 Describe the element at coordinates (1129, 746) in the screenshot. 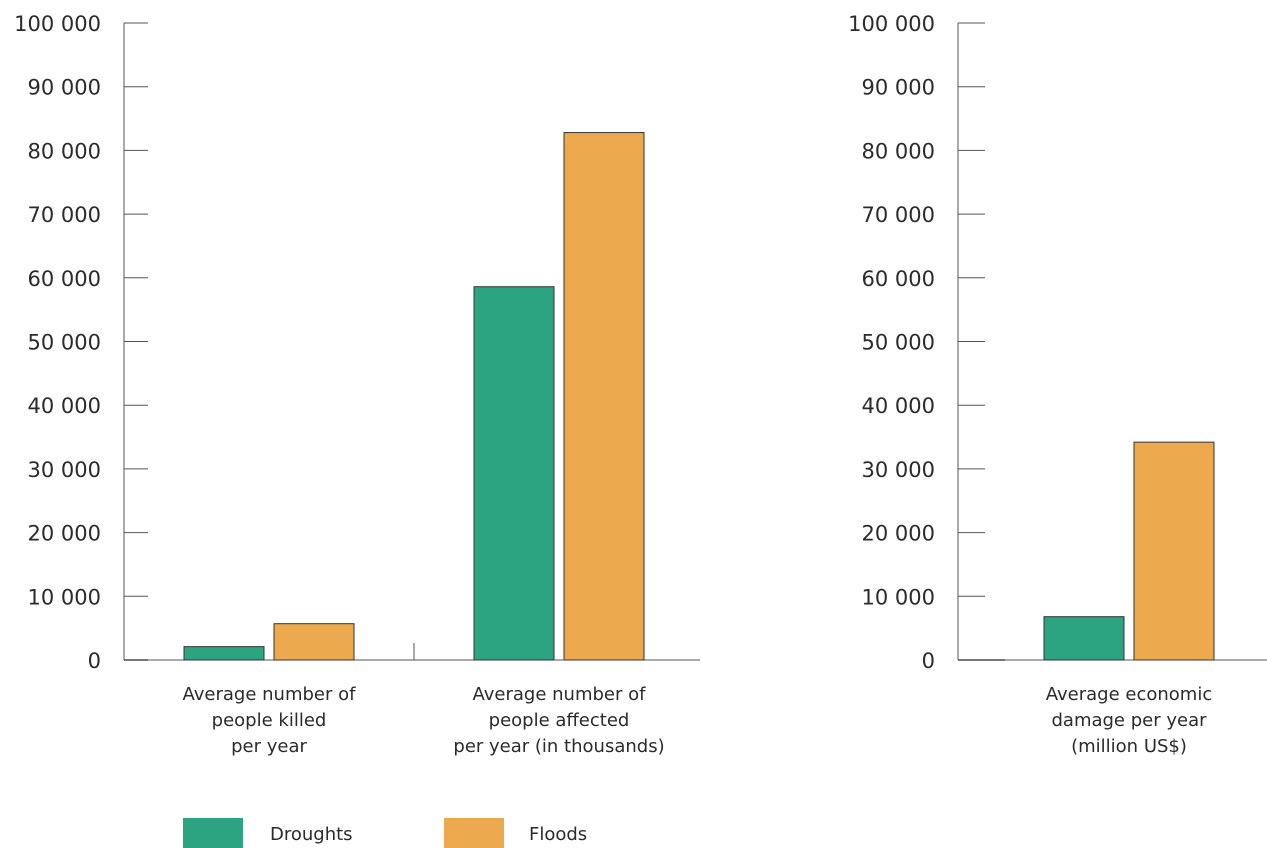

I see `category-label: (million US$)` at that location.